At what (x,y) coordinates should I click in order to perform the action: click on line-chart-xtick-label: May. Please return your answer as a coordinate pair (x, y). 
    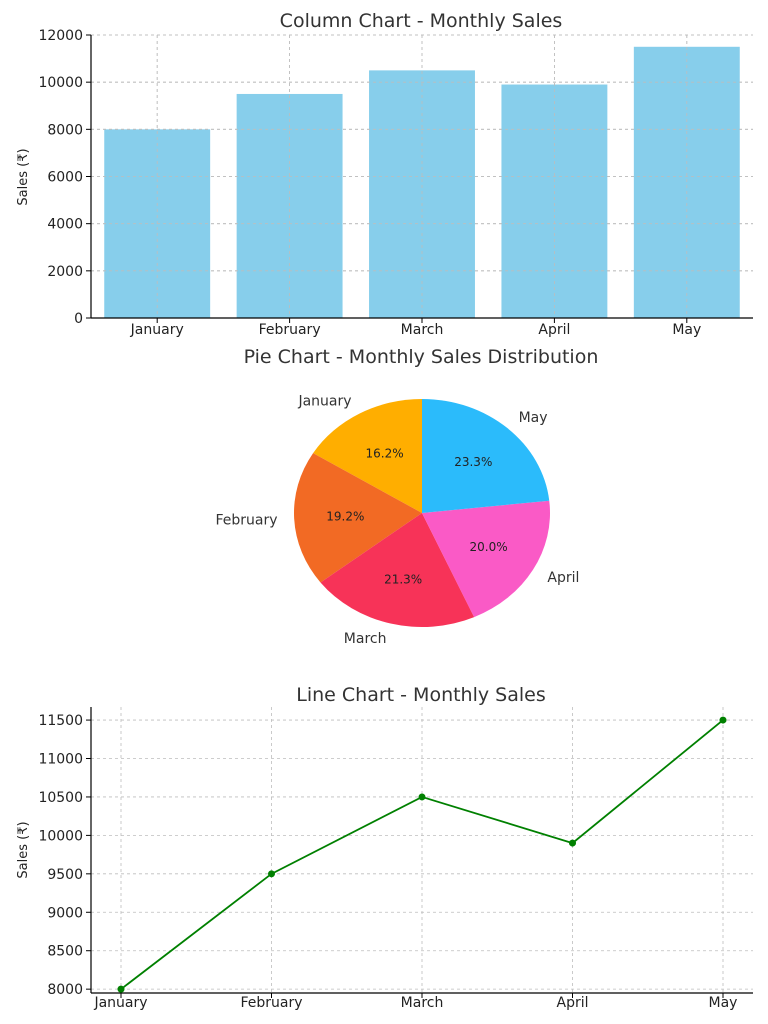
    Looking at the image, I should click on (723, 1003).